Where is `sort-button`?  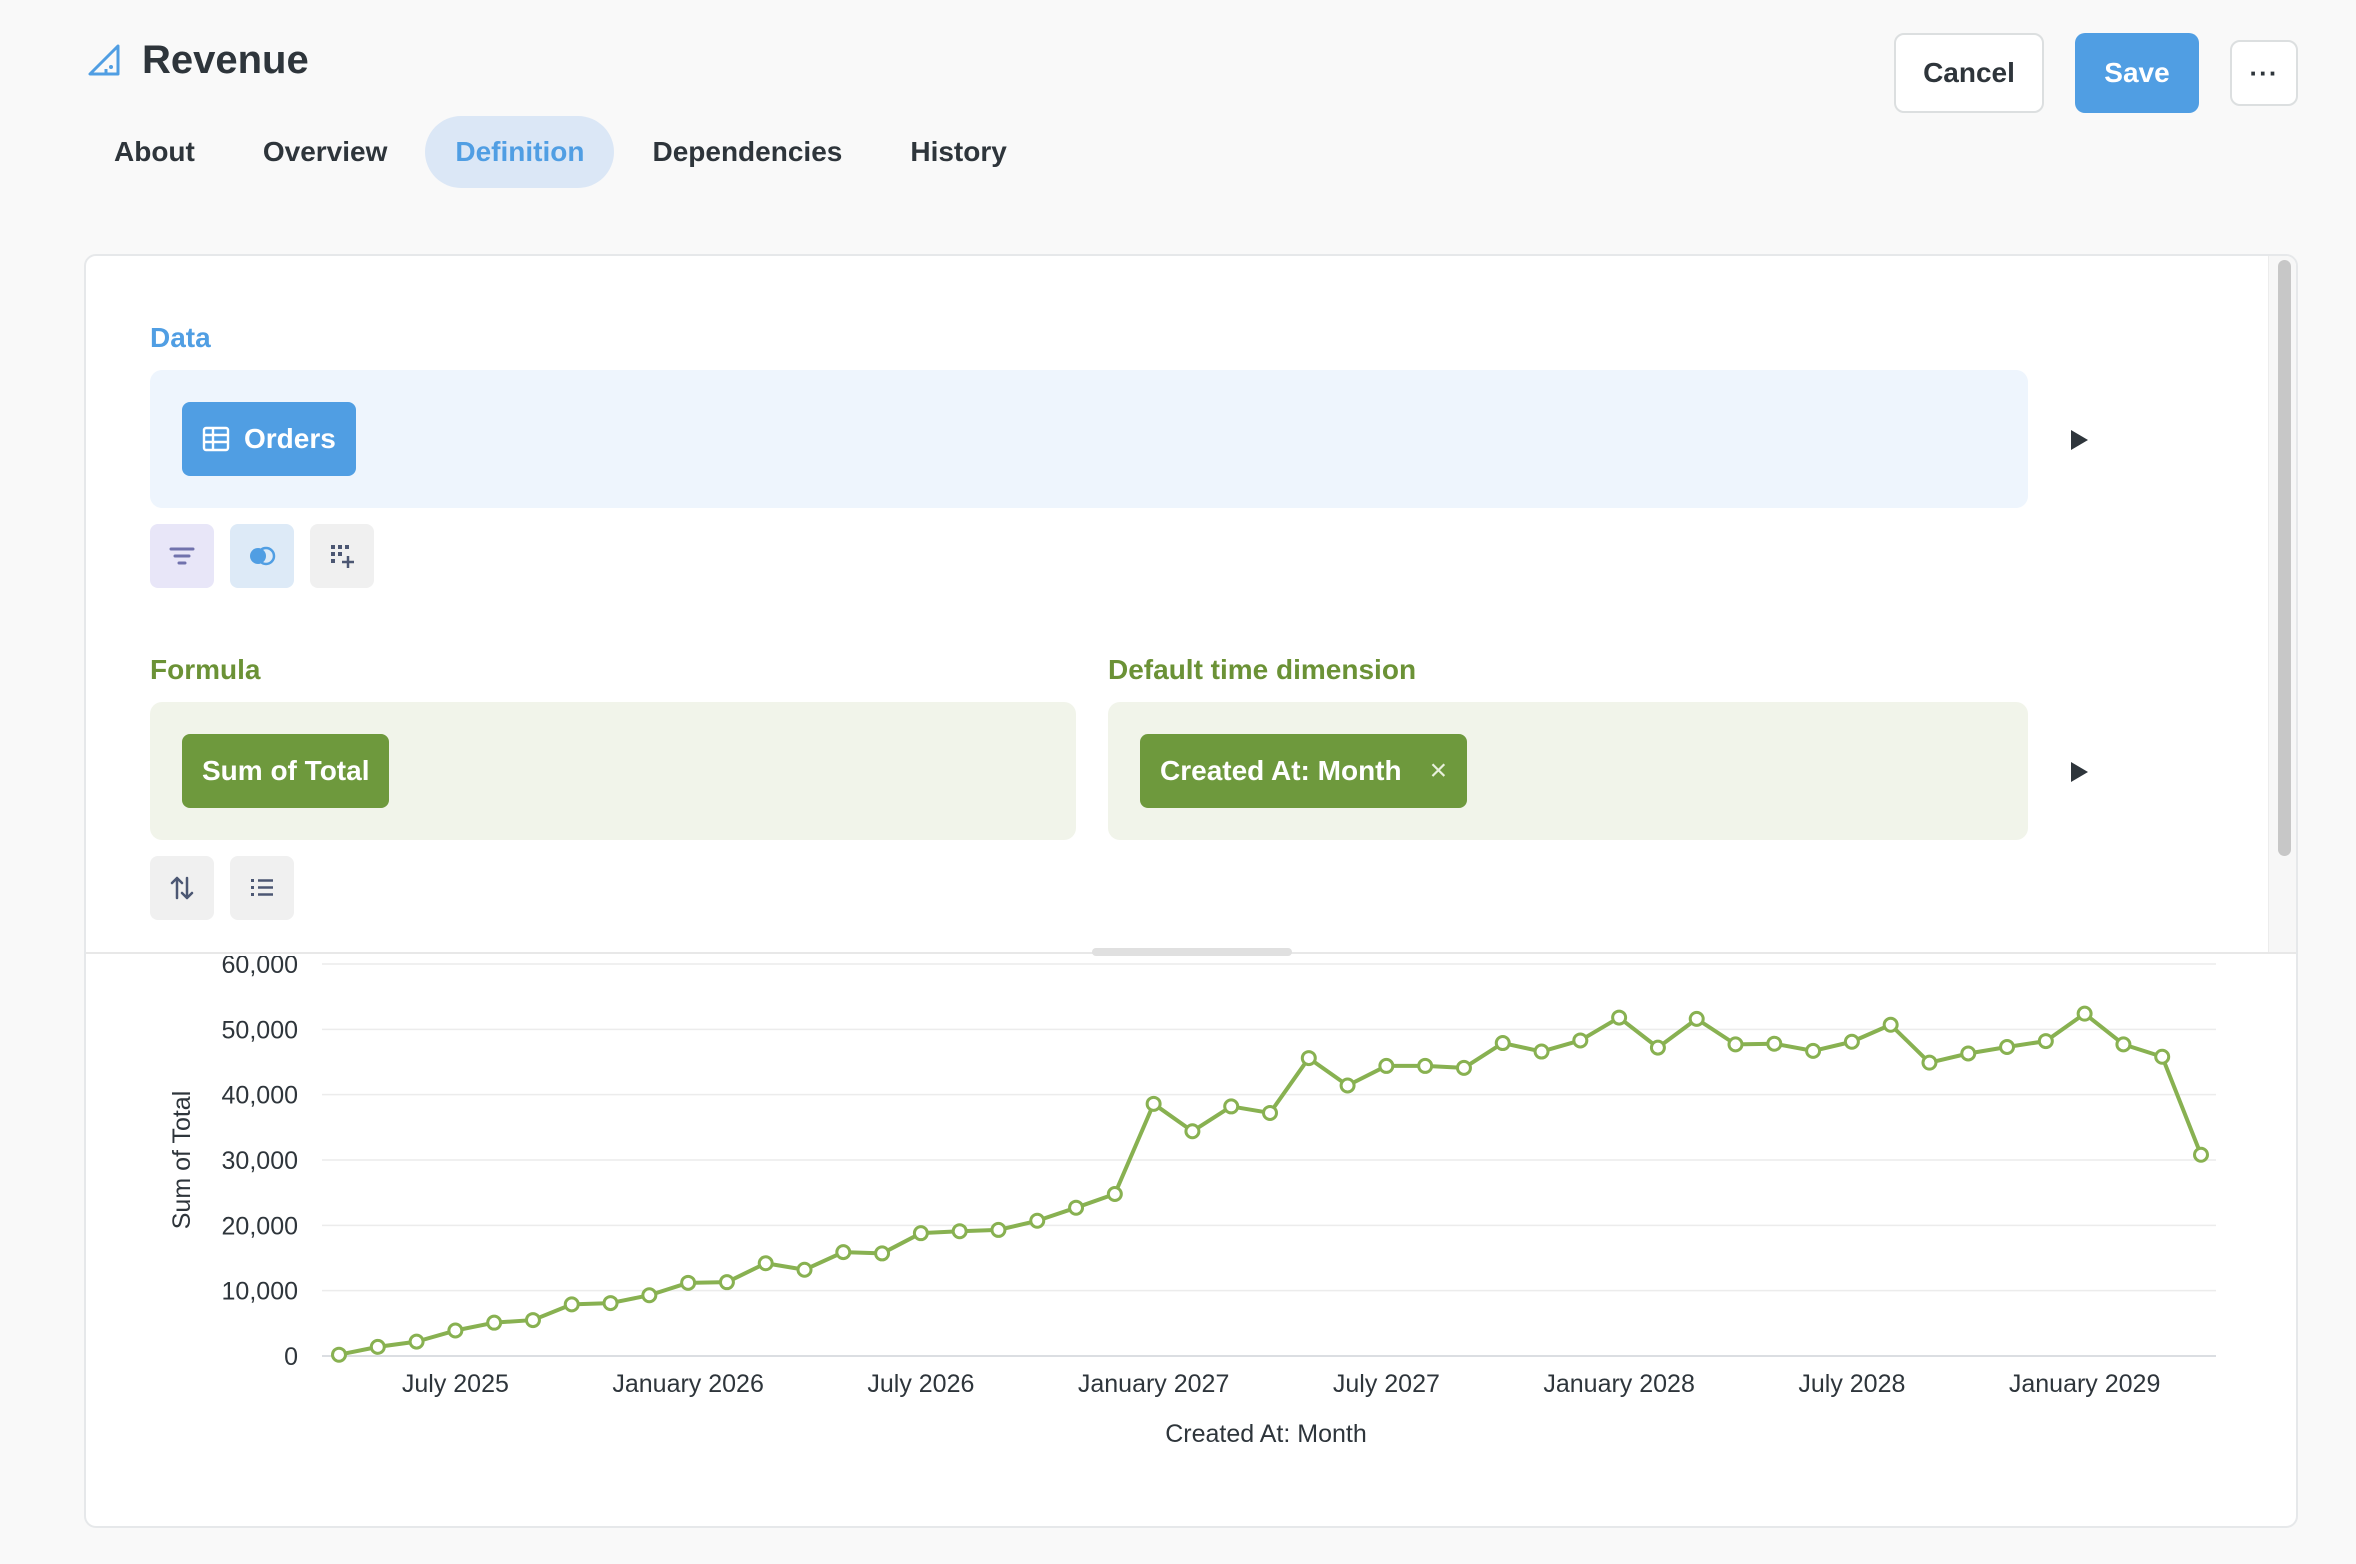
sort-button is located at coordinates (182, 888).